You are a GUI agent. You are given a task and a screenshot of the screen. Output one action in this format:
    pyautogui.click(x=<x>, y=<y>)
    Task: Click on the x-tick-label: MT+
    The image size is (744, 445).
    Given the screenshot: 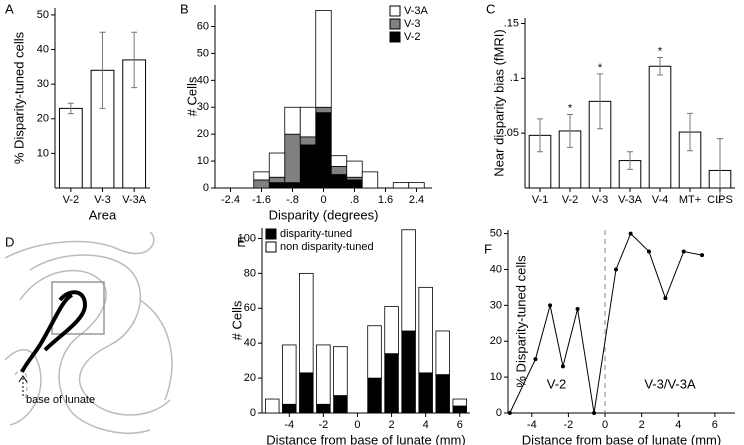 What is the action you would take?
    pyautogui.click(x=690, y=200)
    